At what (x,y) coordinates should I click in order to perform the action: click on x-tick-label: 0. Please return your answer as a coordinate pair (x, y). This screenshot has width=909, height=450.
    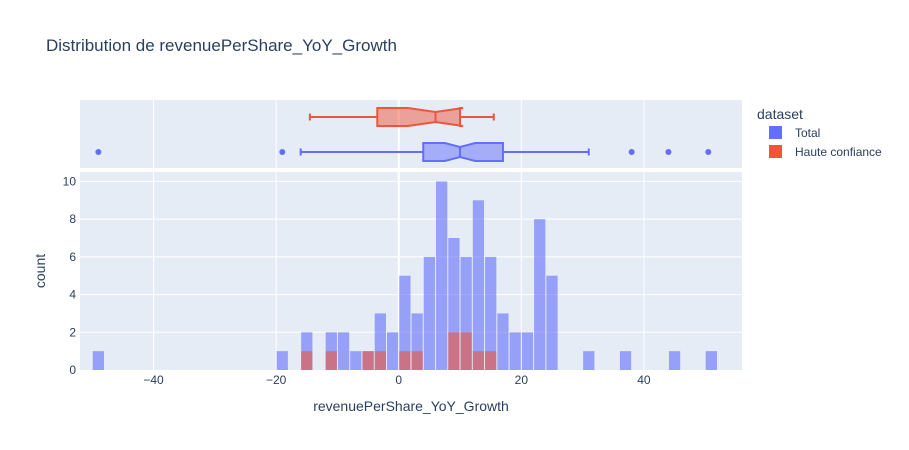
    Looking at the image, I should click on (398, 380).